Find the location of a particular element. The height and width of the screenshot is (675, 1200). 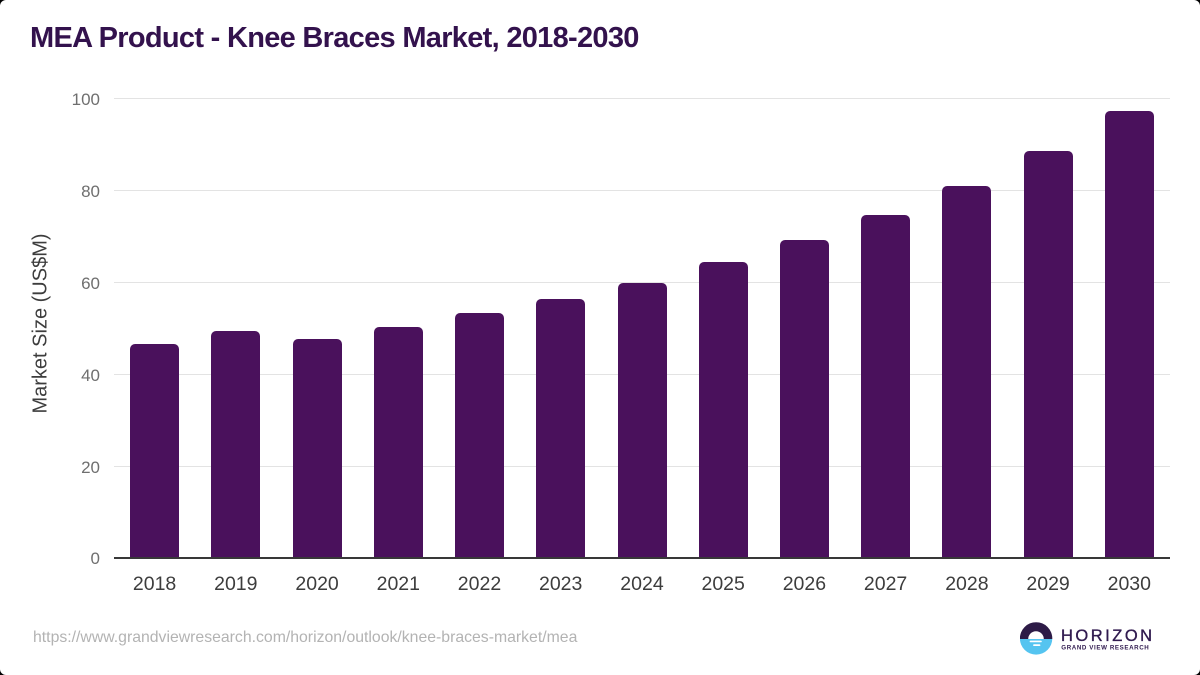

svg-text: GRAND VIEW RESEARCH is located at coordinates (1105, 648).